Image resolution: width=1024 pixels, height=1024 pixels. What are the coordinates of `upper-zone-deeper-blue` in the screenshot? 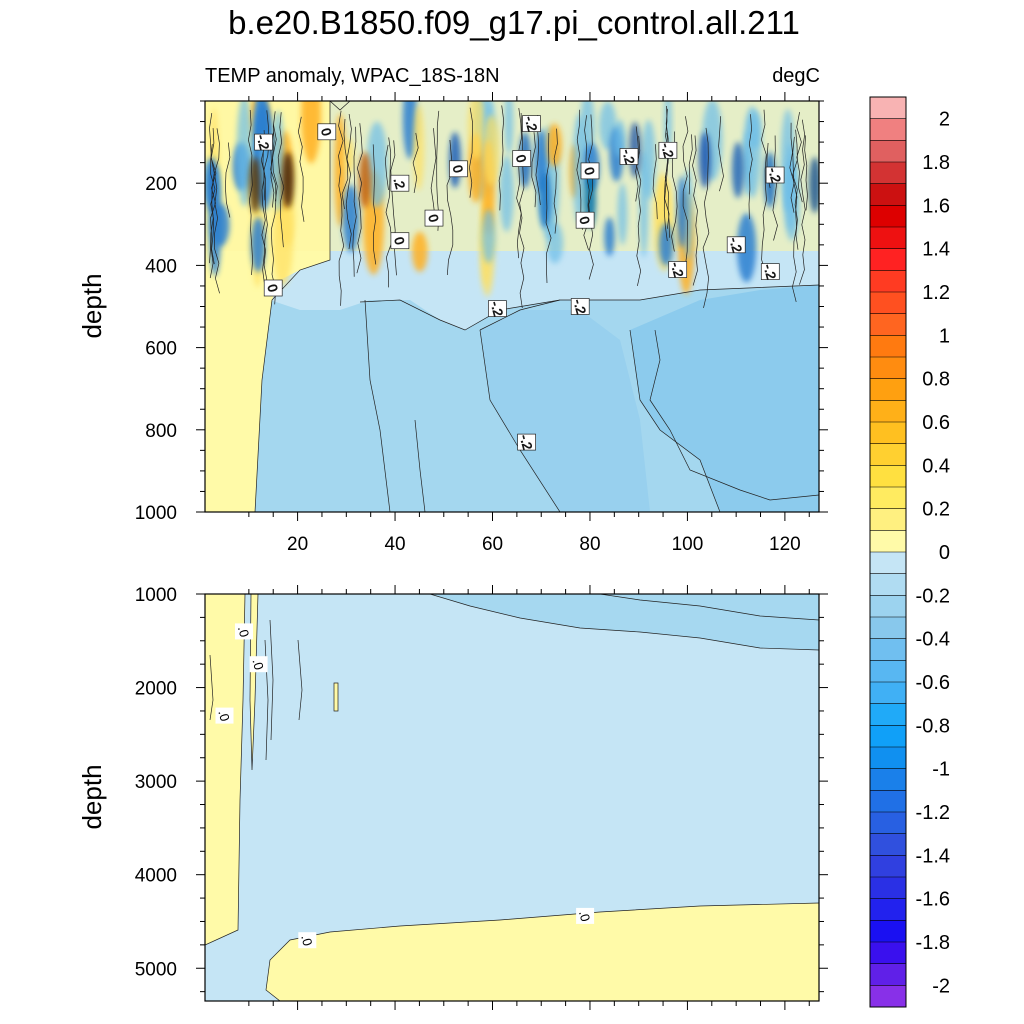 It's located at (724, 398).